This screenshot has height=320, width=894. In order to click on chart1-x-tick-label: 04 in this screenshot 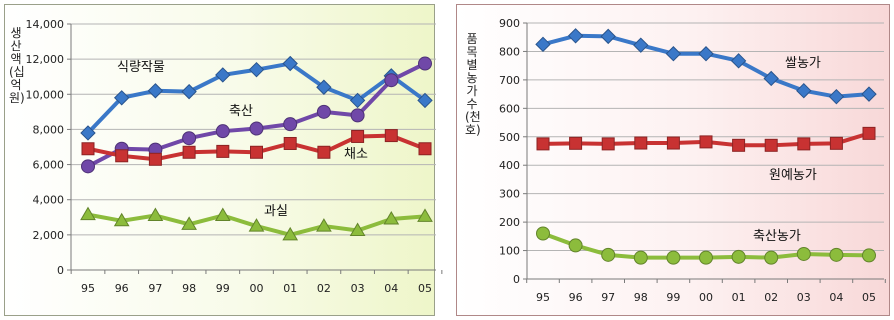, I will do `click(836, 297)`.